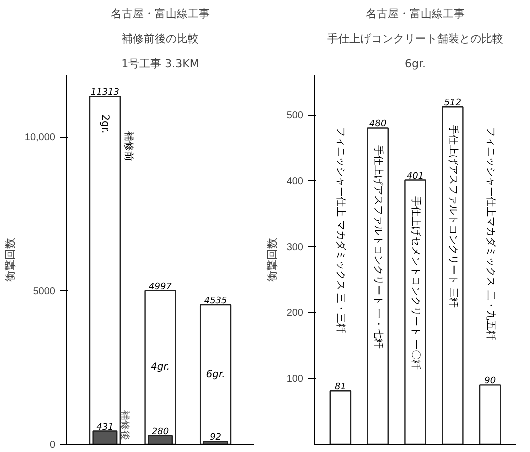 Image resolution: width=530 pixels, height=452 pixels. Describe the element at coordinates (415, 283) in the screenshot. I see `category-label: 手仕上げセメントコンクリート 一〇粁` at that location.